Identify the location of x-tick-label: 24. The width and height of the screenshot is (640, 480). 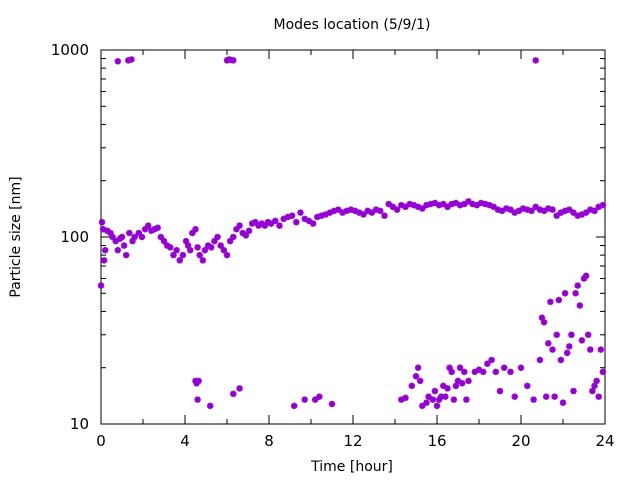
(604, 441).